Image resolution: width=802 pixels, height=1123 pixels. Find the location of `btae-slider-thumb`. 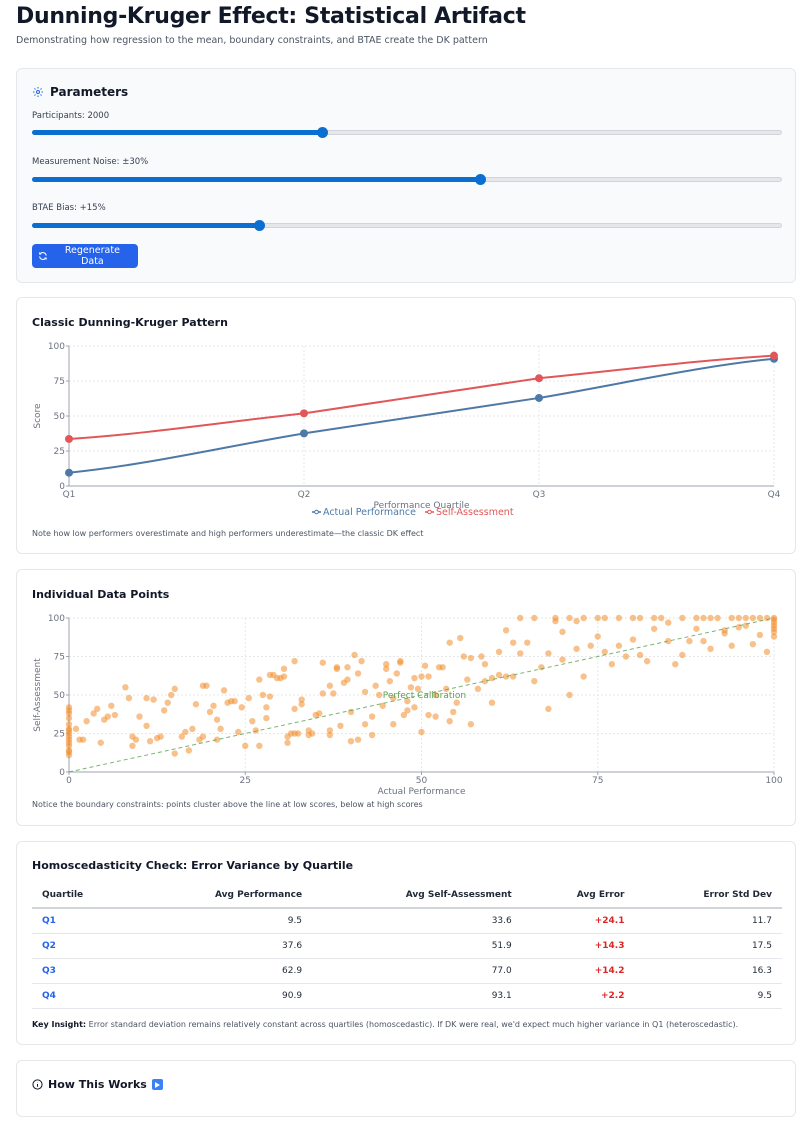

btae-slider-thumb is located at coordinates (259, 225).